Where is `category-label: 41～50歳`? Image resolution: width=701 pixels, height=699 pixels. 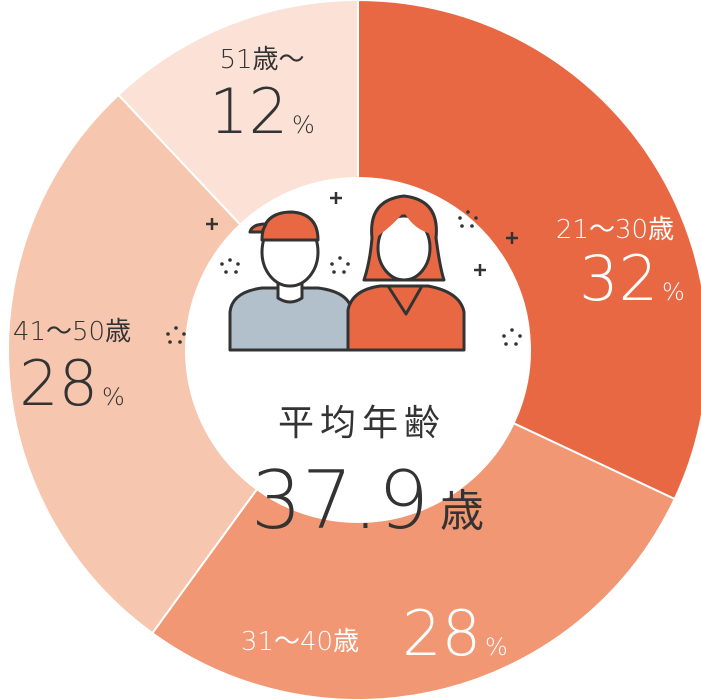 category-label: 41～50歳 is located at coordinates (72, 332).